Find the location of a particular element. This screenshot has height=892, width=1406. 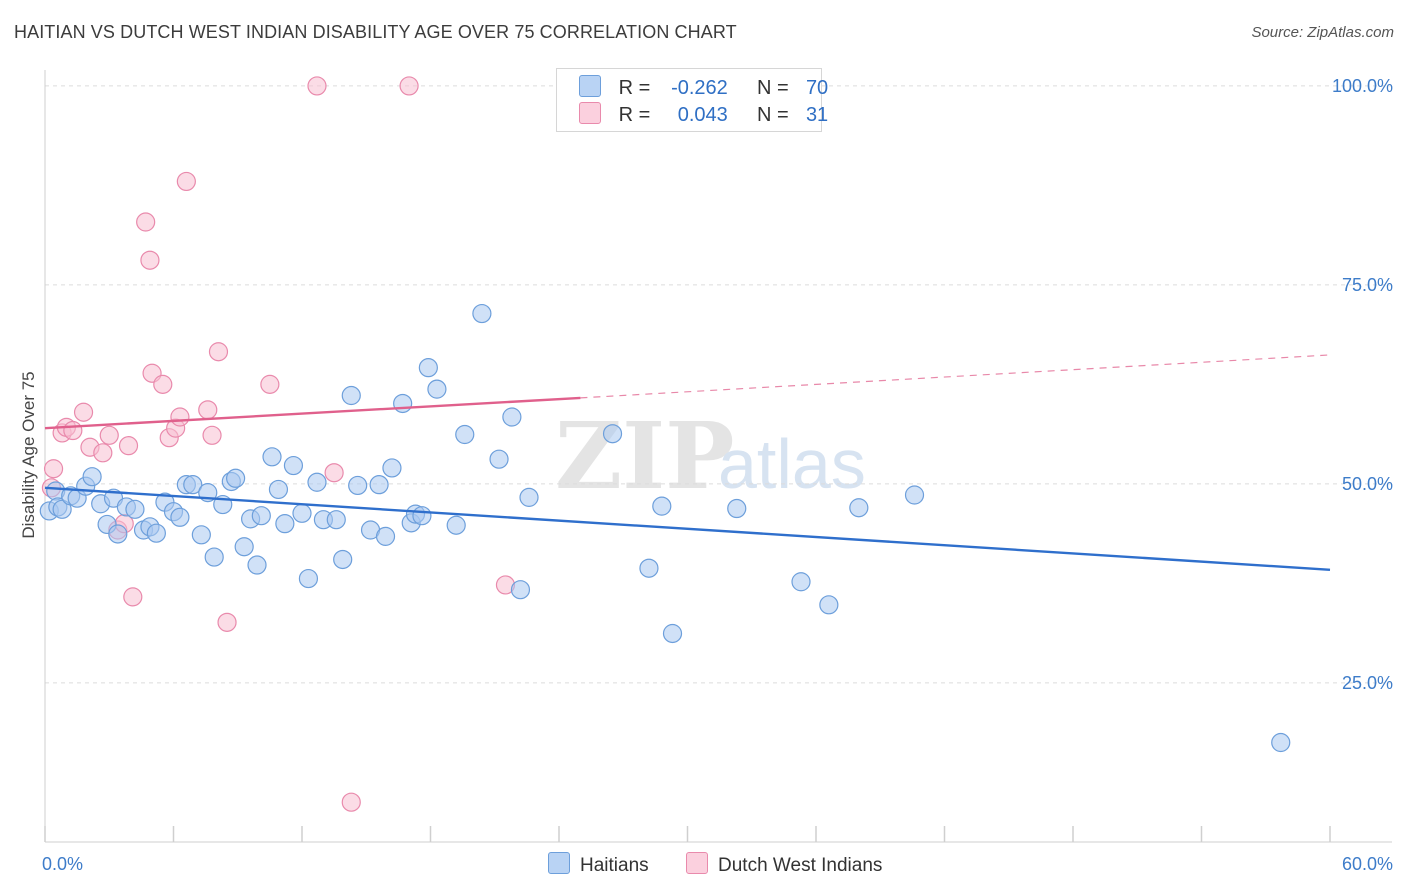

y-tick-label: 50.0% is located at coordinates (1367, 484).